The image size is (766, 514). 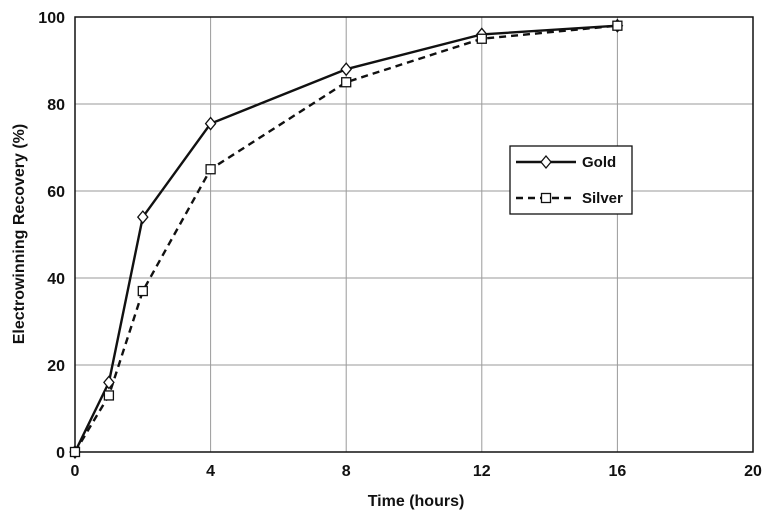 I want to click on x-tick-label: 12, so click(x=482, y=471).